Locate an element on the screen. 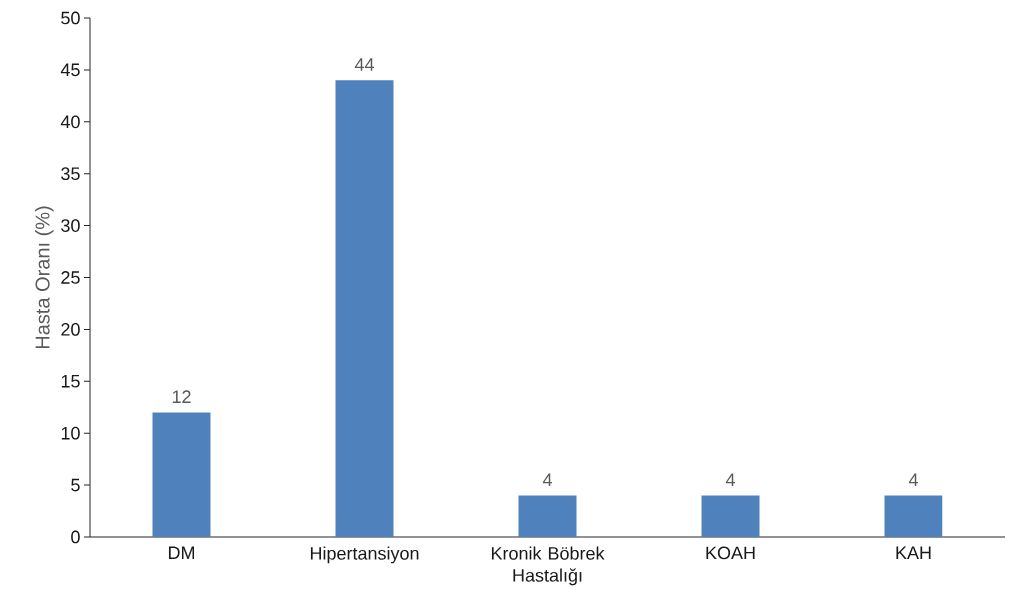 Image resolution: width=1009 pixels, height=611 pixels. x-tick-label: DM is located at coordinates (181, 552).